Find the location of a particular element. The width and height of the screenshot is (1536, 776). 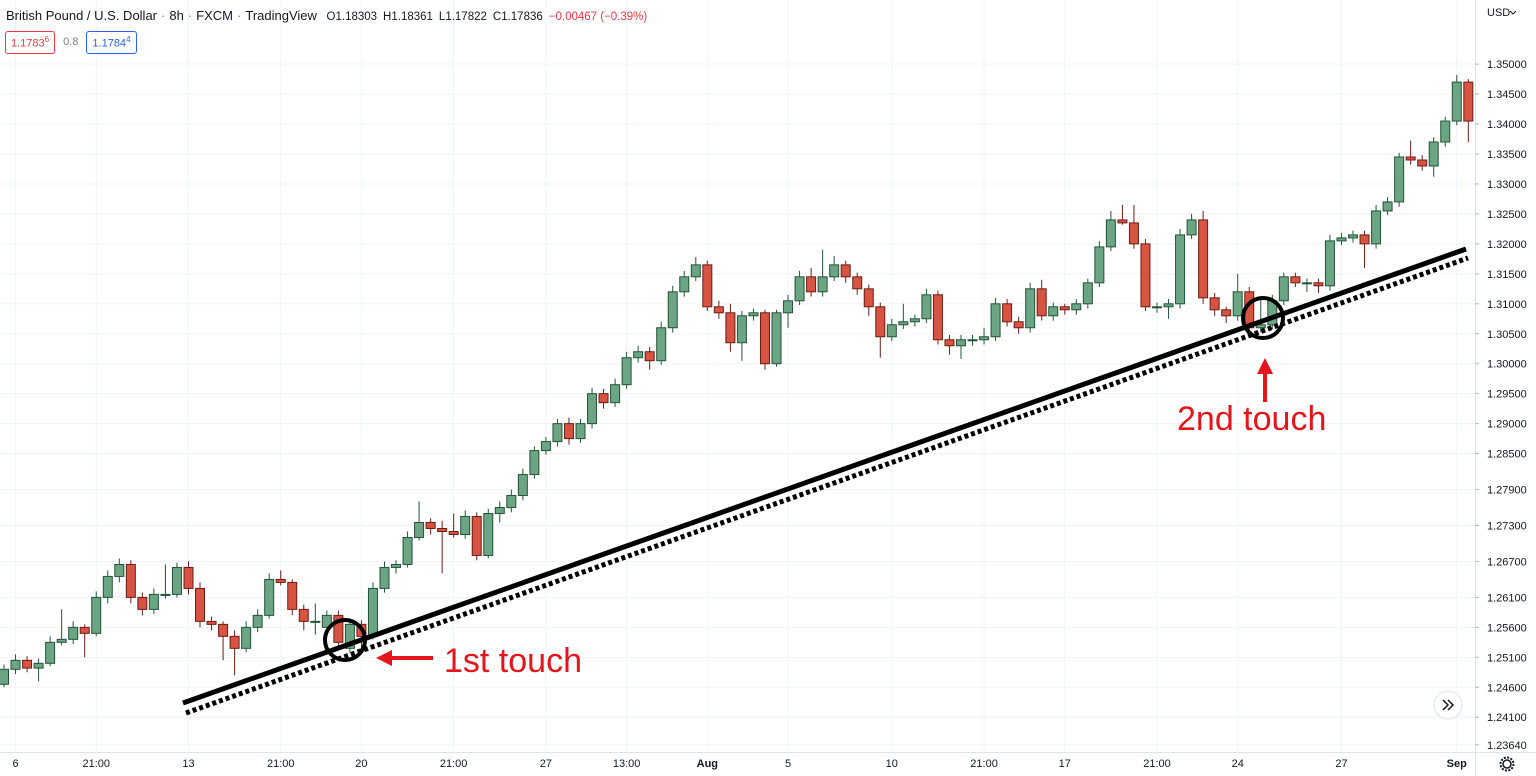

x-tick-label: 24 is located at coordinates (1238, 764).